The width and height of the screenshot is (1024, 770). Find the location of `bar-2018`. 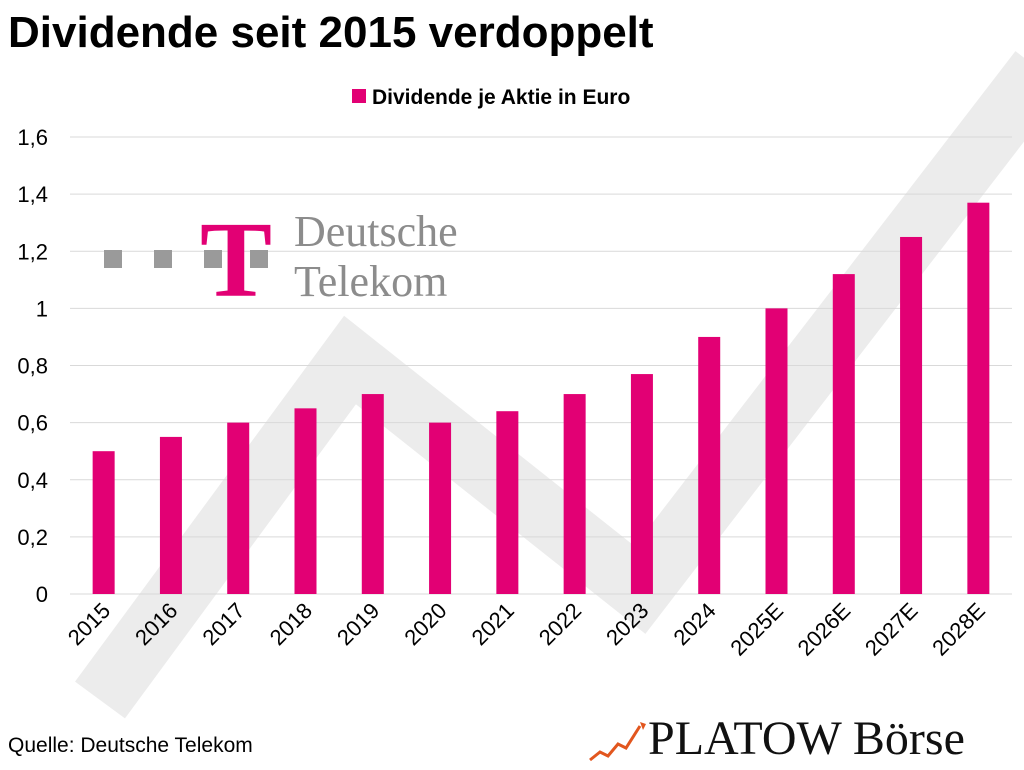

bar-2018 is located at coordinates (305, 501).